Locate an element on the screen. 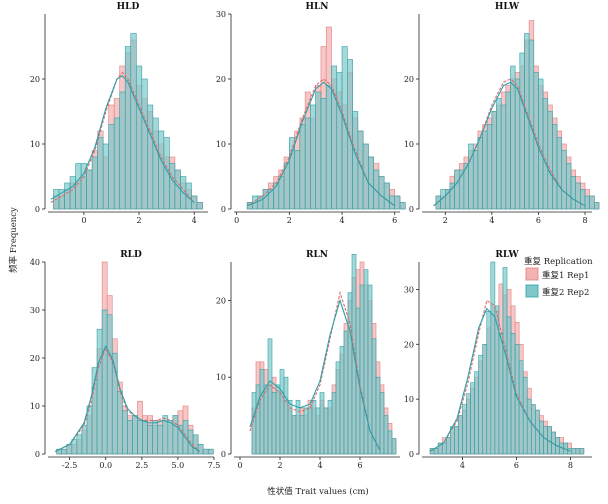  panel-title-hln: HLN is located at coordinates (316, 7).